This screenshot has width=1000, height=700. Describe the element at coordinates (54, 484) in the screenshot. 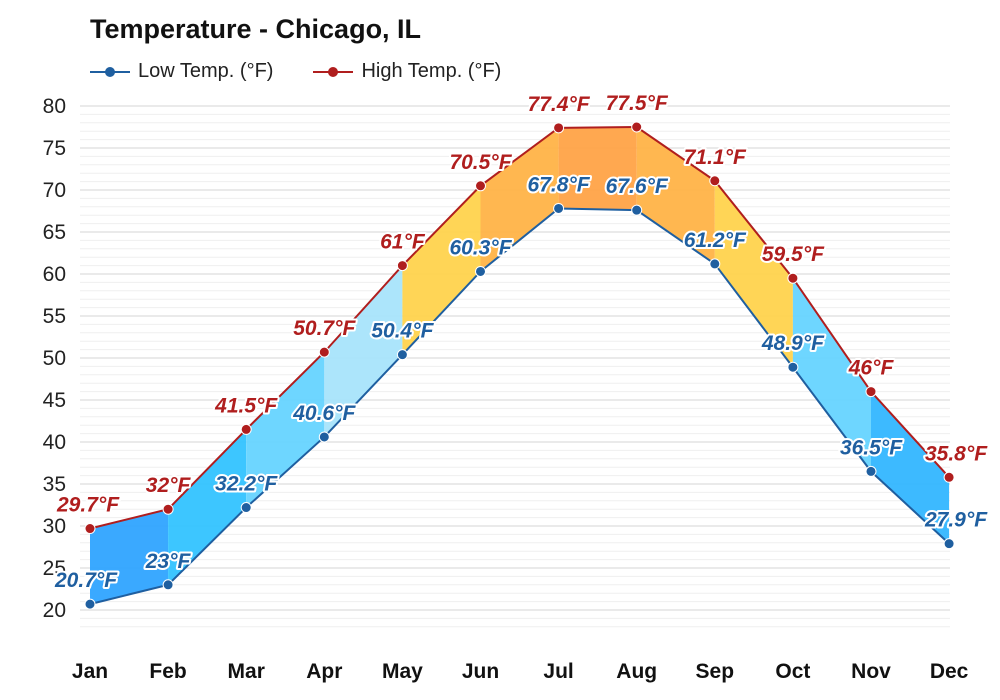

I see `y-tick-label: 35` at that location.